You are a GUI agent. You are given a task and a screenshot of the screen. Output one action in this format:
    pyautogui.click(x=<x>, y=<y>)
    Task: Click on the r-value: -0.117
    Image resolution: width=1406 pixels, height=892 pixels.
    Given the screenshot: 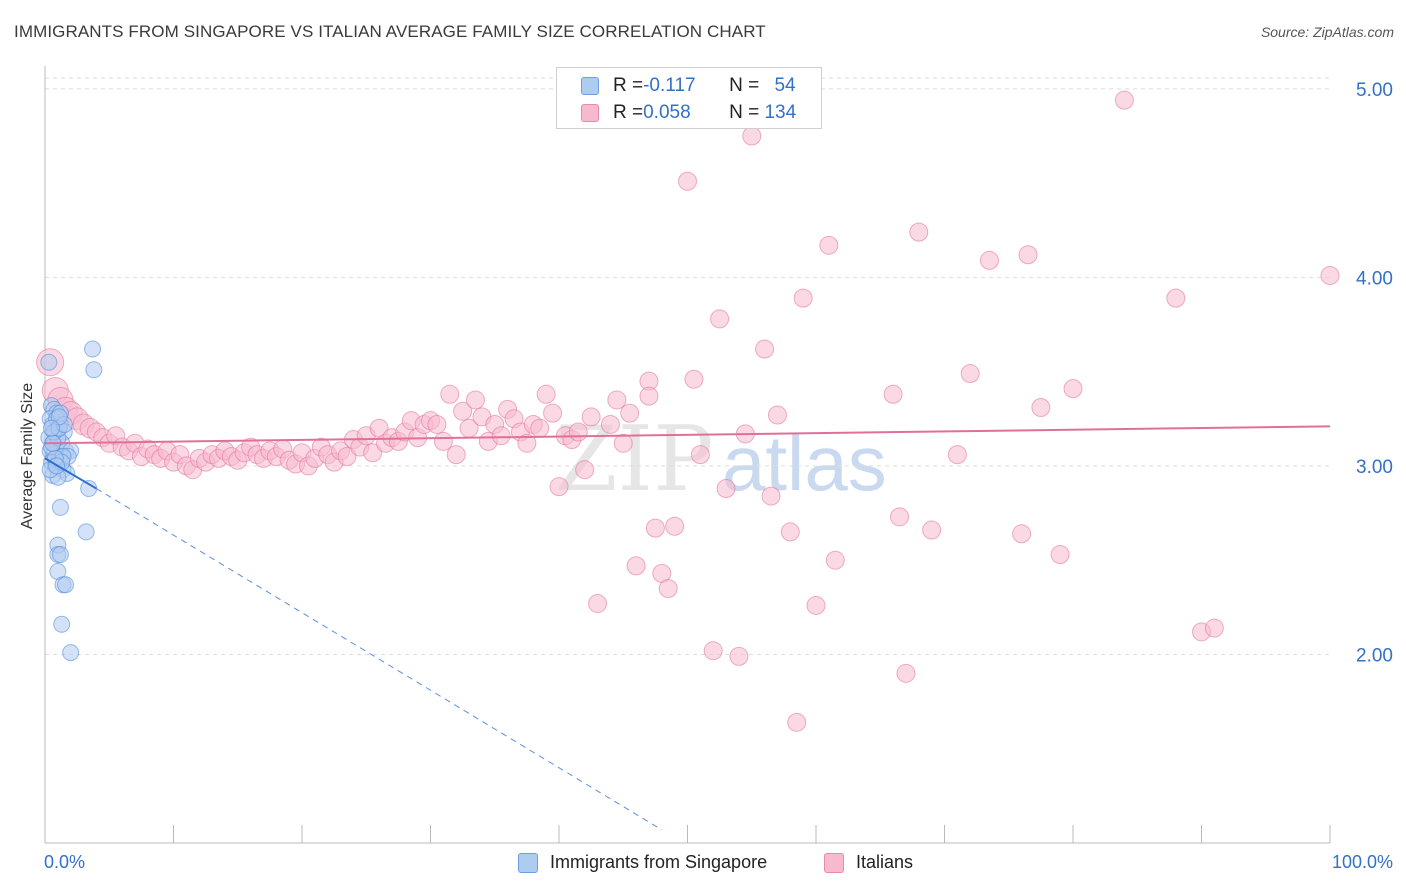 What is the action you would take?
    pyautogui.click(x=669, y=85)
    